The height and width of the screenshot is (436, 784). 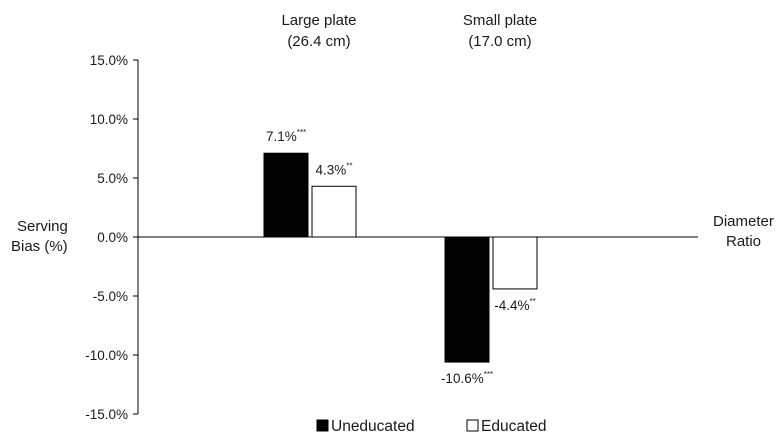 What do you see at coordinates (39, 246) in the screenshot?
I see `y-axis-title-line2: Bias (%)` at bounding box center [39, 246].